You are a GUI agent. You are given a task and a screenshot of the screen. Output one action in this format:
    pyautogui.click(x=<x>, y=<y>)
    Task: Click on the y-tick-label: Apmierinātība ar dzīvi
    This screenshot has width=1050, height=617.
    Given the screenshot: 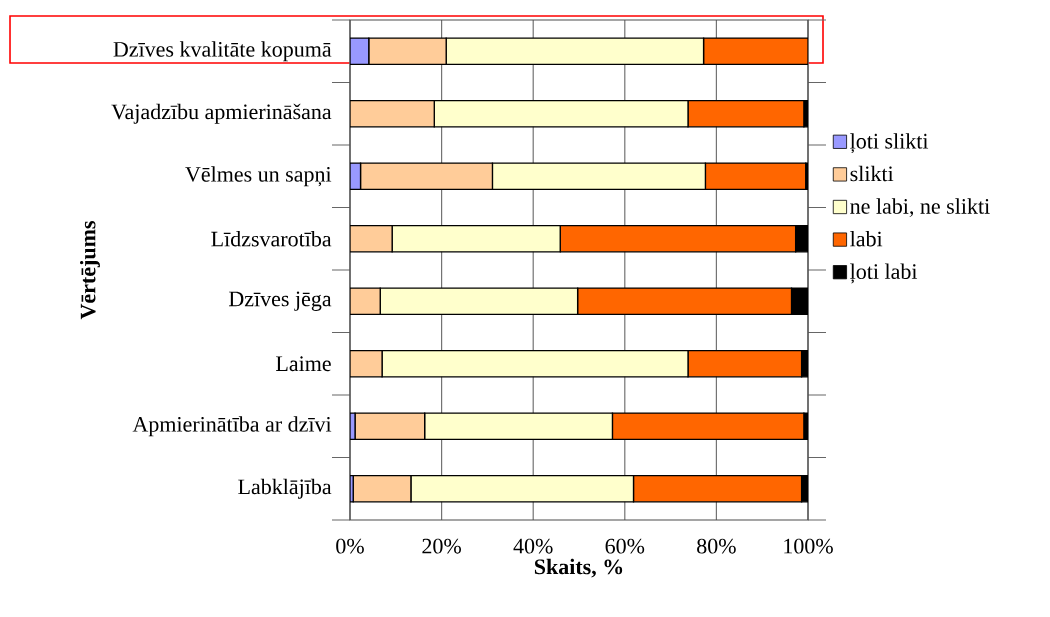 What is the action you would take?
    pyautogui.click(x=232, y=426)
    